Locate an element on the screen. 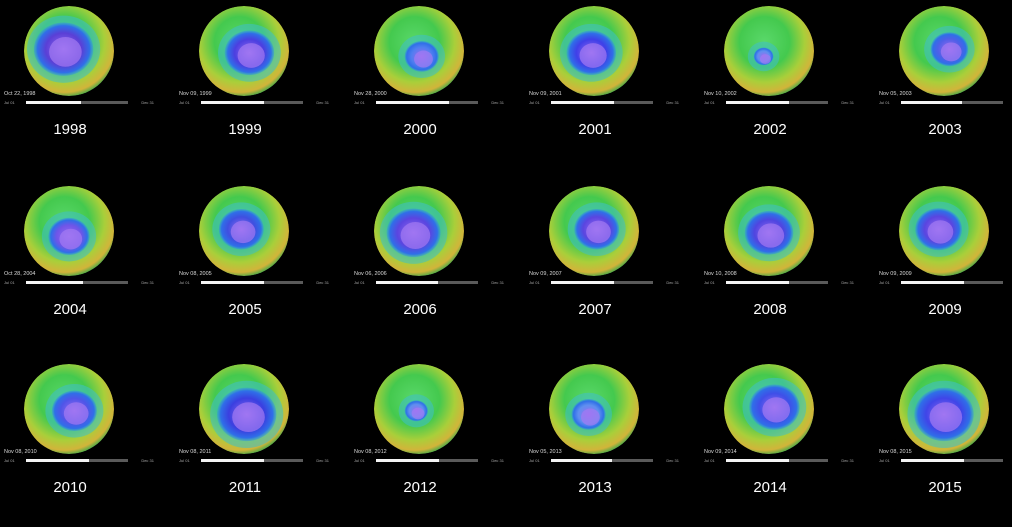 The image size is (1012, 527). ozone-panel-2007: Nov 09, 2007 Jul 01 Dec 31 2007 is located at coordinates (609, 264).